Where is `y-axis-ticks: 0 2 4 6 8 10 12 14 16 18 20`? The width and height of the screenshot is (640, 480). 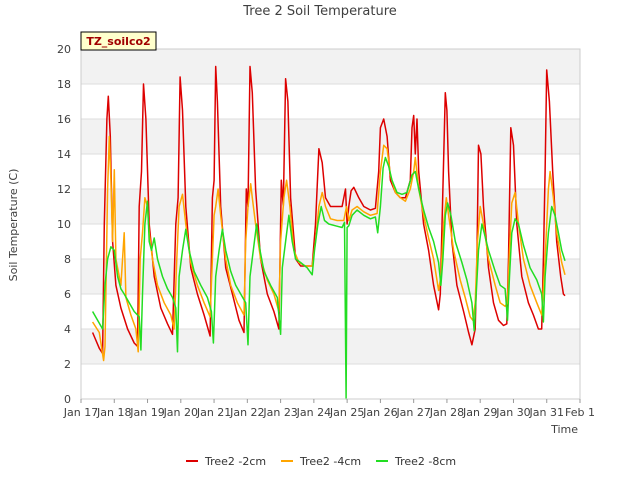 y-axis-ticks: 0 2 4 6 8 10 12 14 16 18 20 is located at coordinates (64, 224).